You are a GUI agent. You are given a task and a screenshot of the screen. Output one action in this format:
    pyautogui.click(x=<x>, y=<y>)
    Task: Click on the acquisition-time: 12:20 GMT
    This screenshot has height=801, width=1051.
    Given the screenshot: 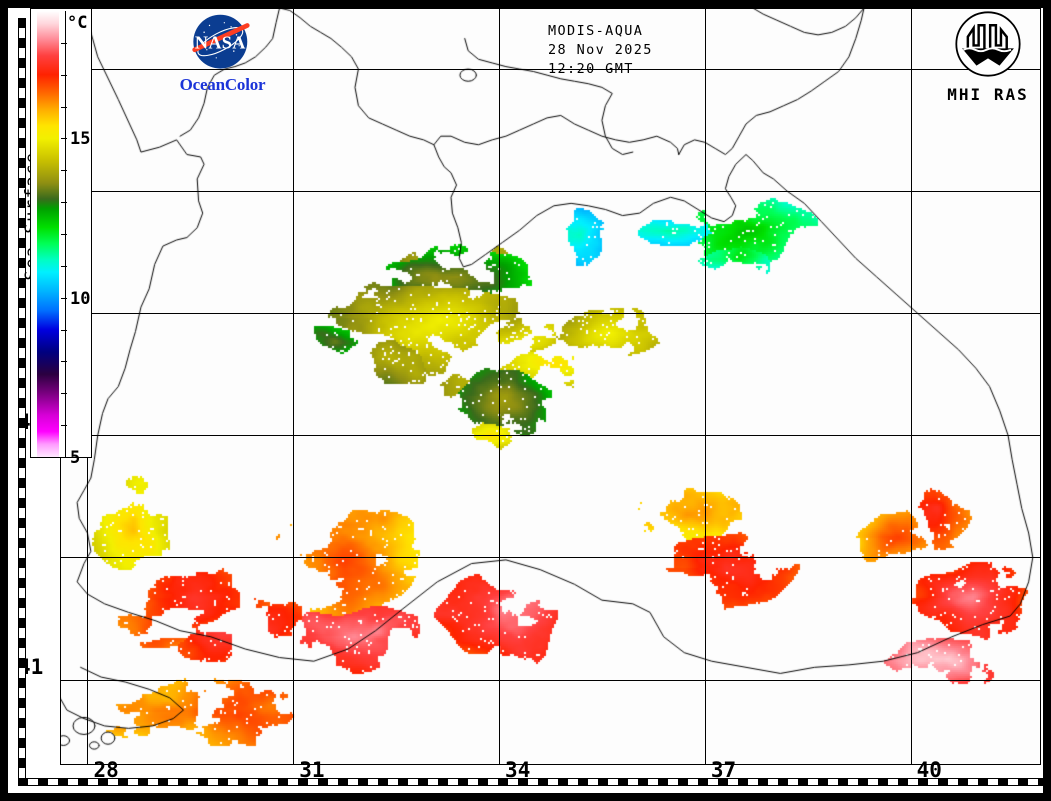 What is the action you would take?
    pyautogui.click(x=591, y=69)
    